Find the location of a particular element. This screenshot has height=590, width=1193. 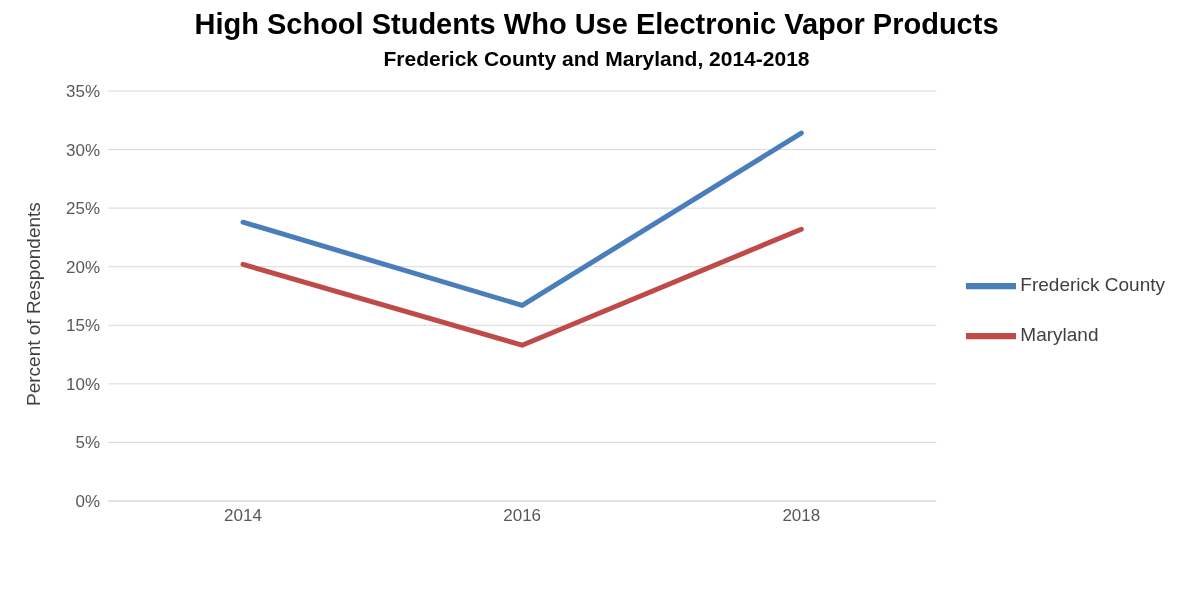

x-tick-label: 2014 is located at coordinates (243, 516).